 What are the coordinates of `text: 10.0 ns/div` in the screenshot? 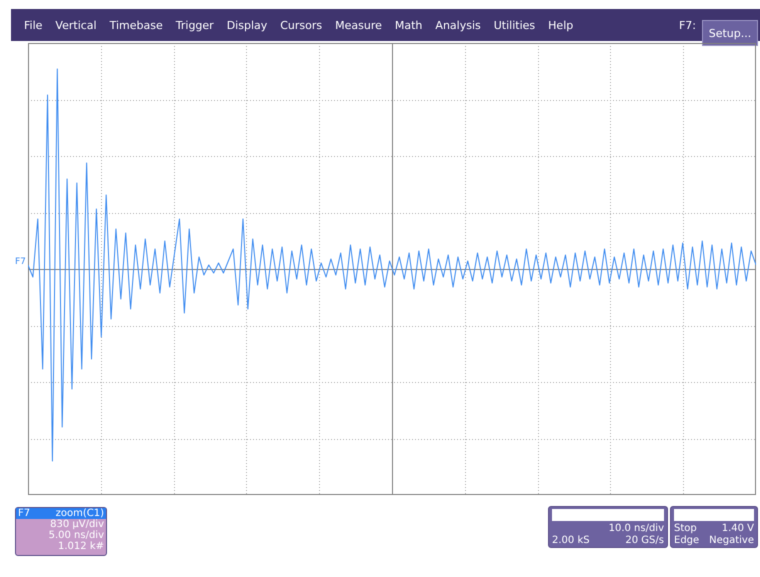 It's located at (636, 529).